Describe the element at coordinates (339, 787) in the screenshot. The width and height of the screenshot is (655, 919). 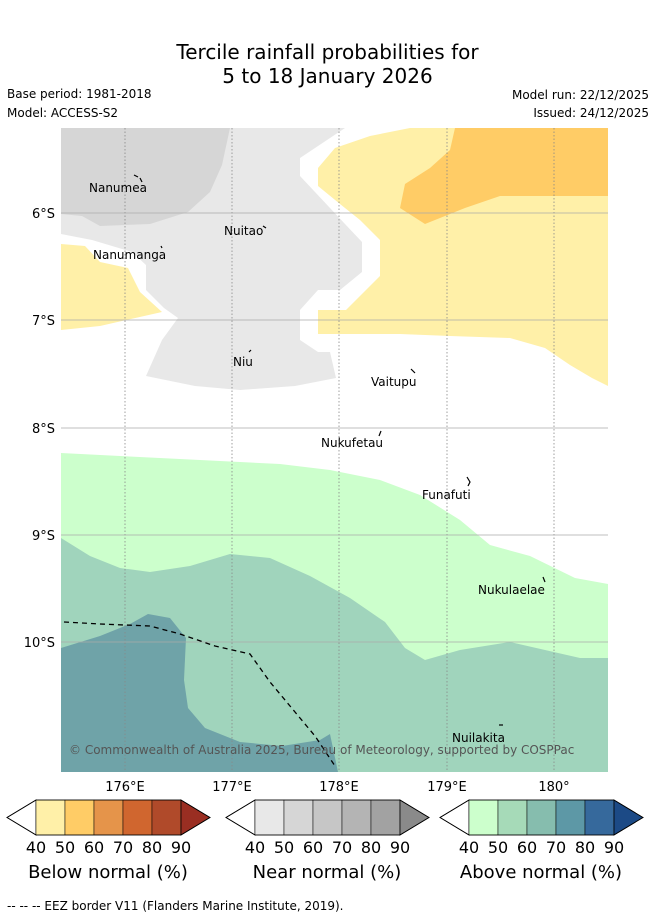
I see `lon-label-178e: 178°E` at that location.